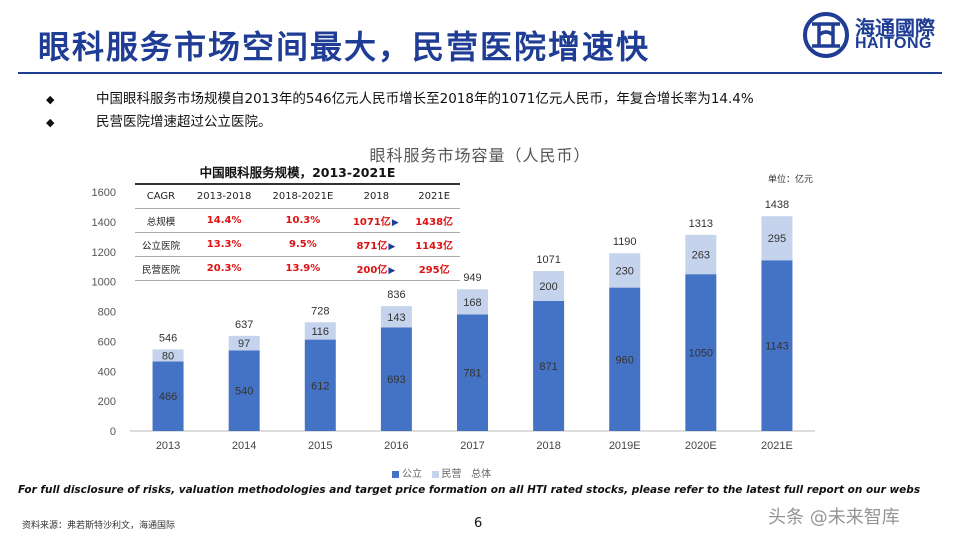  I want to click on watermark: 头条 @未来智库, so click(834, 517).